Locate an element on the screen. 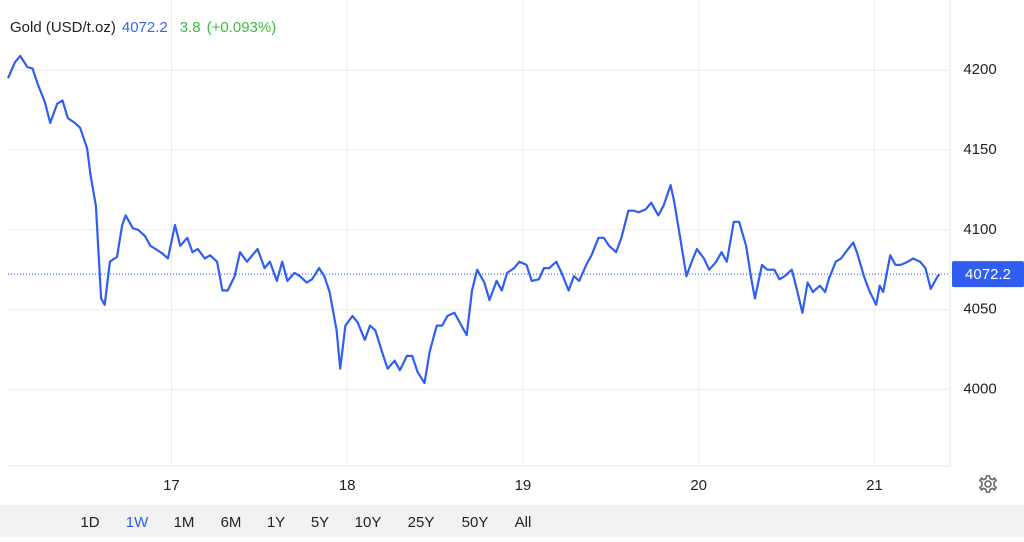 Image resolution: width=1024 pixels, height=542 pixels. x-tick-label: 18 is located at coordinates (347, 485).